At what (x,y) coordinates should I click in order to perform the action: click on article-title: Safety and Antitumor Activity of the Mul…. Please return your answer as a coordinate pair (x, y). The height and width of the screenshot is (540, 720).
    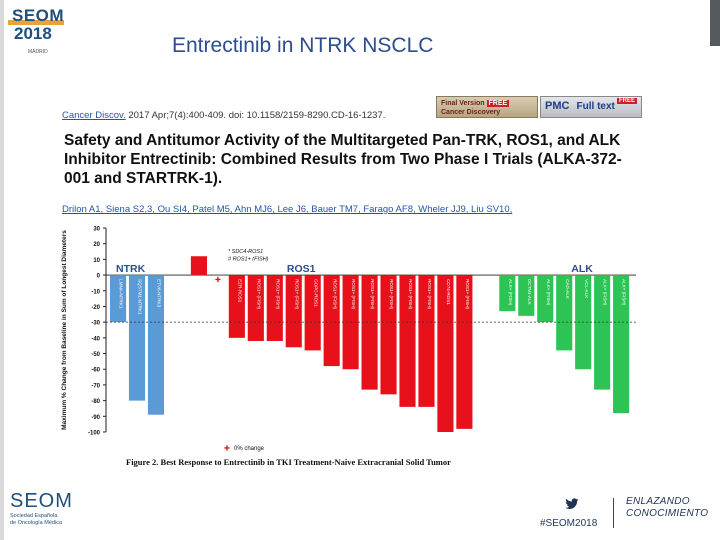
    Looking at the image, I should click on (343, 159).